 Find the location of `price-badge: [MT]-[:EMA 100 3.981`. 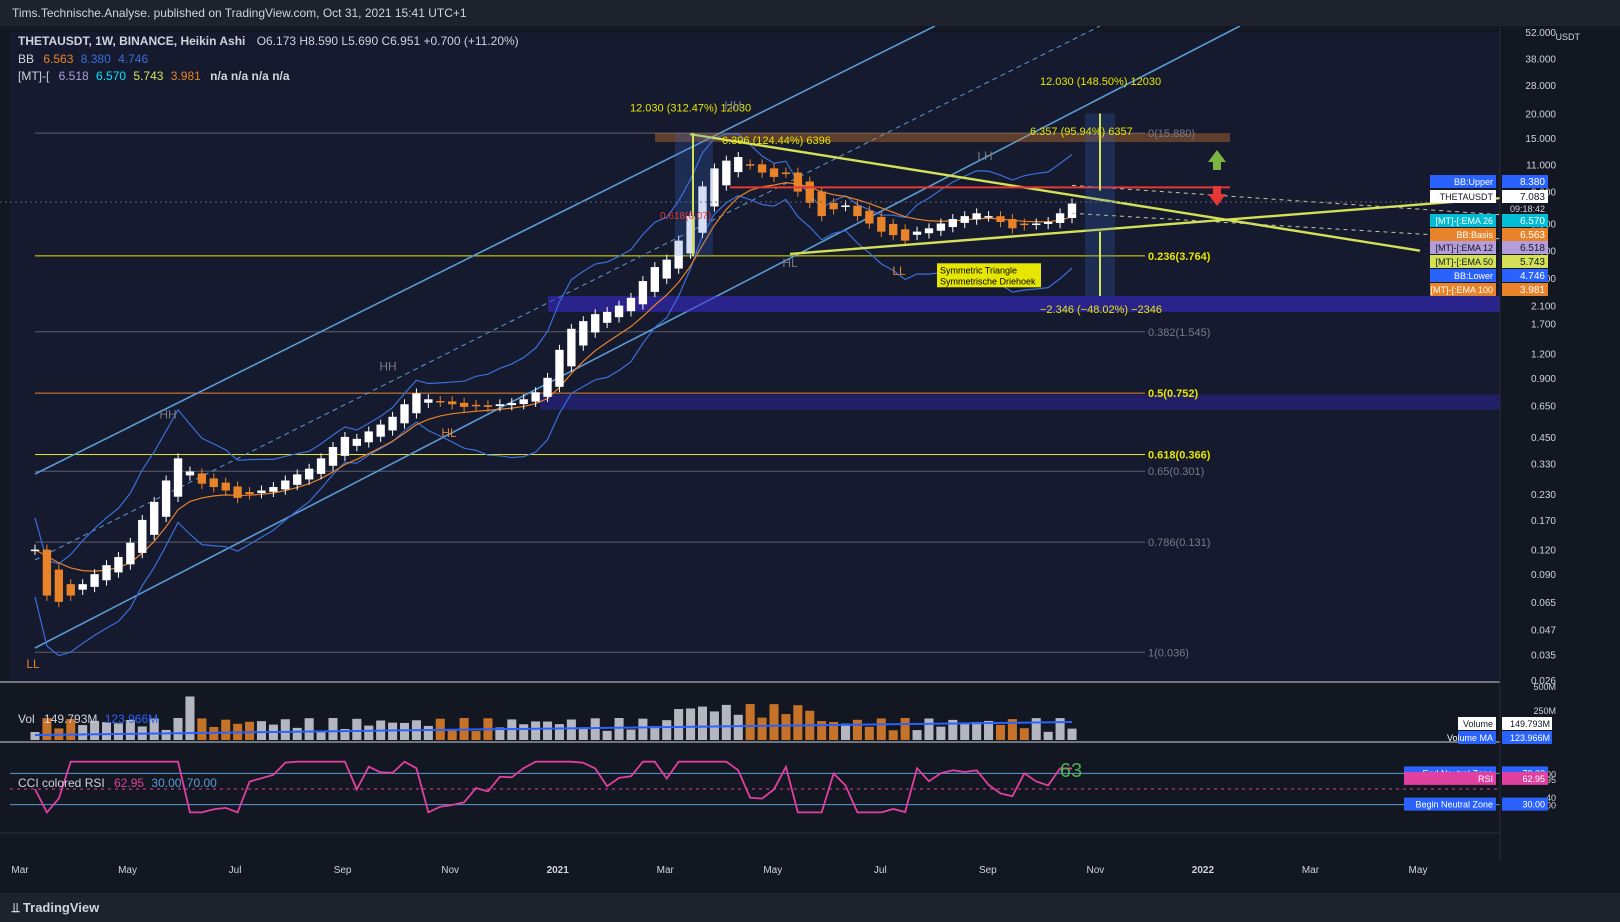

price-badge: [MT]-[:EMA 100 3.981 is located at coordinates (1489, 289).